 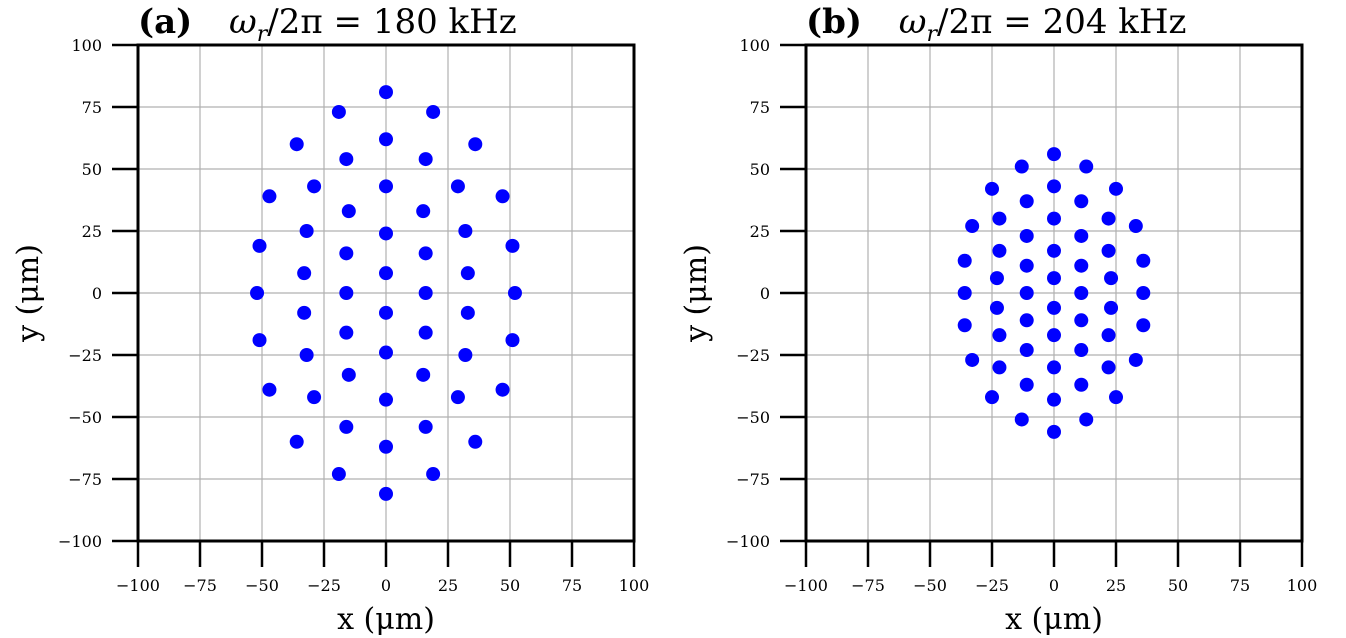 I want to click on panel-a-y-tick-label: 75, so click(x=92, y=107).